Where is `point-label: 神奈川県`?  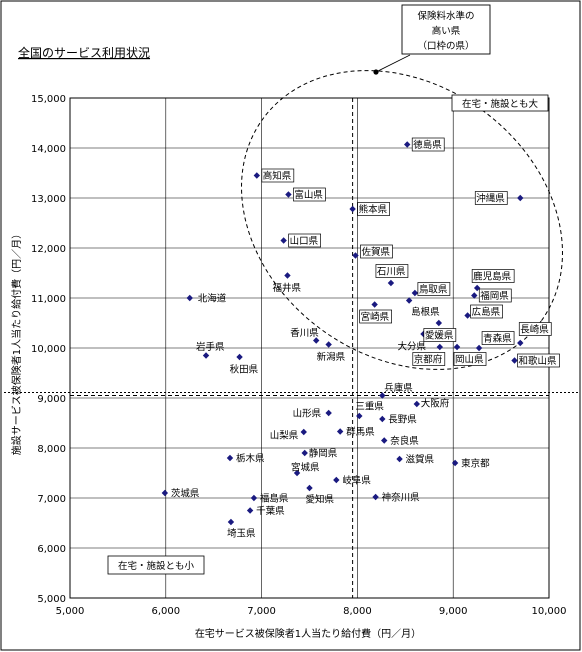 point-label: 神奈川県 is located at coordinates (401, 498).